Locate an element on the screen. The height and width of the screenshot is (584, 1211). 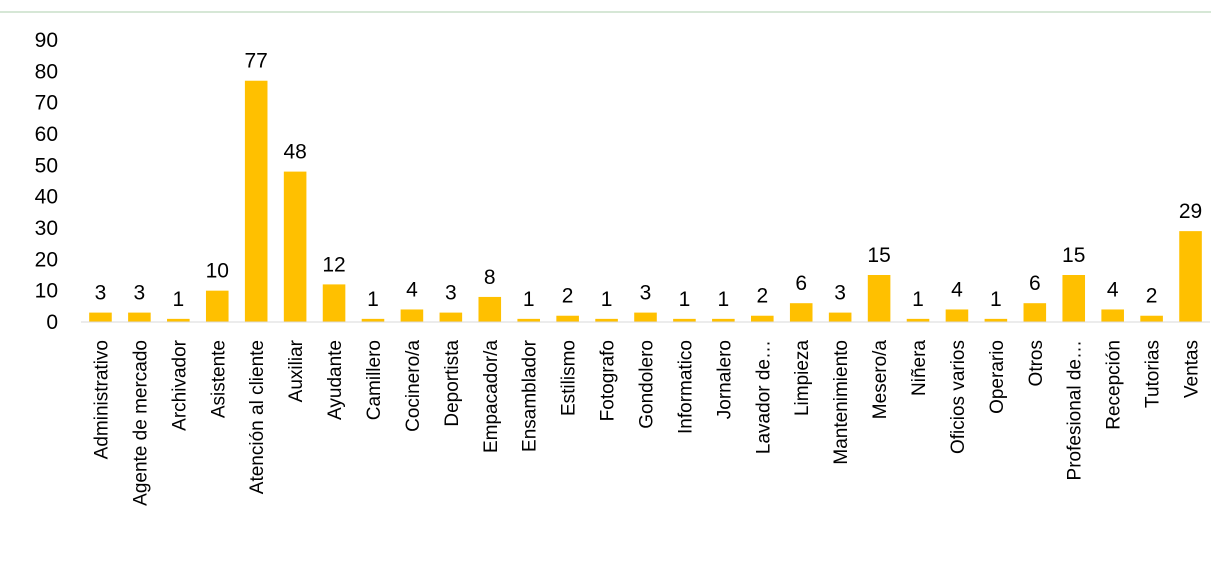
x-tick-label: Ayudante is located at coordinates (335, 380).